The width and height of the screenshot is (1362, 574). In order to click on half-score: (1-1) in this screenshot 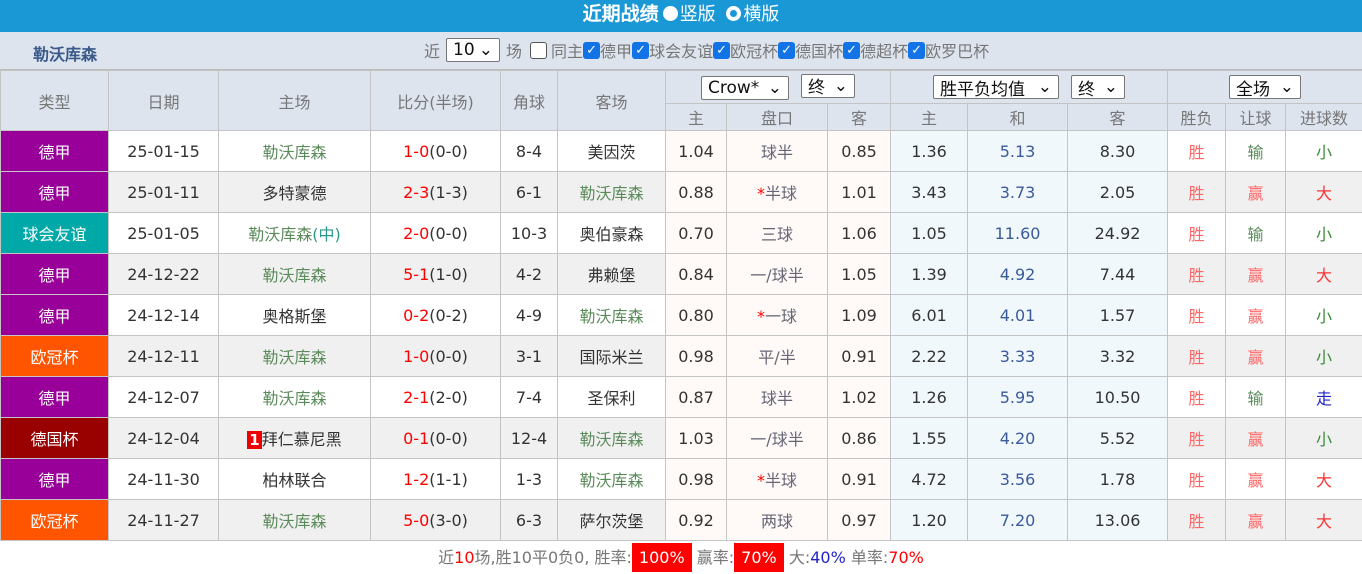, I will do `click(448, 479)`.